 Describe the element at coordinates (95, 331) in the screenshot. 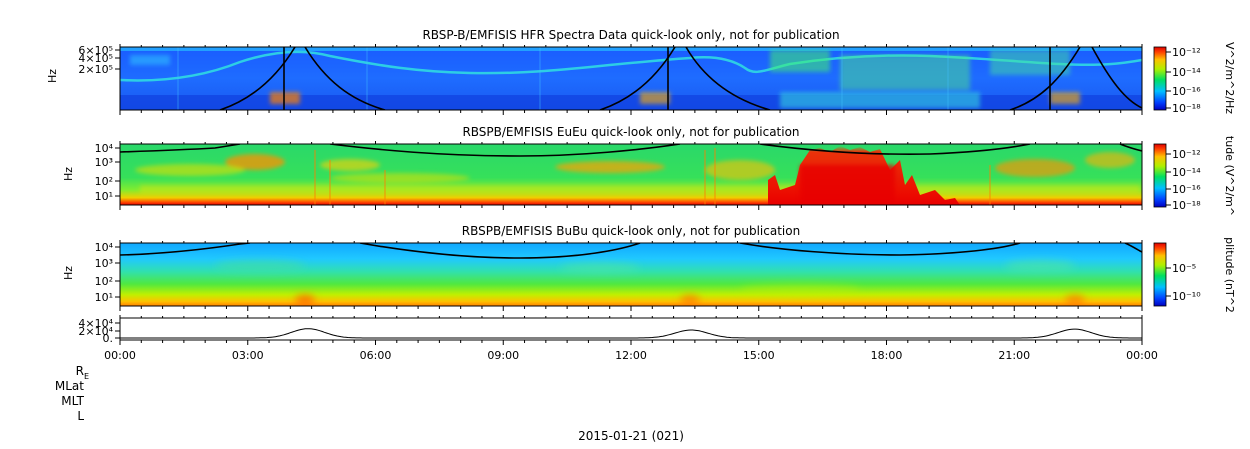

I see `line-ytick-tick-label: 2×10⁴` at that location.